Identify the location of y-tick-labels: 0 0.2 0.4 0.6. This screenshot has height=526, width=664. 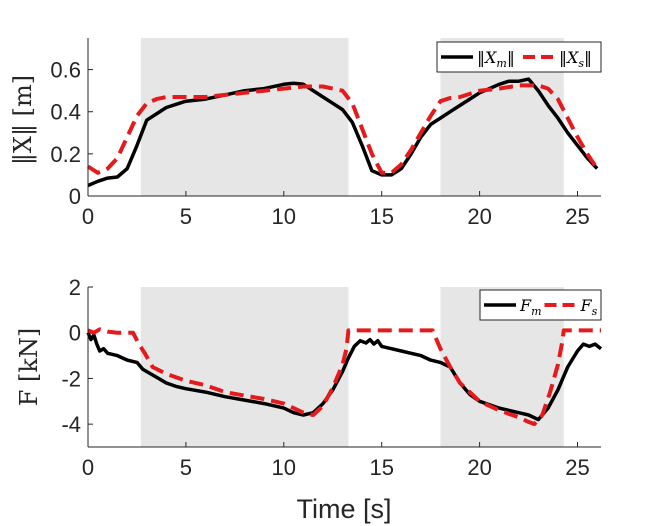
(65, 133).